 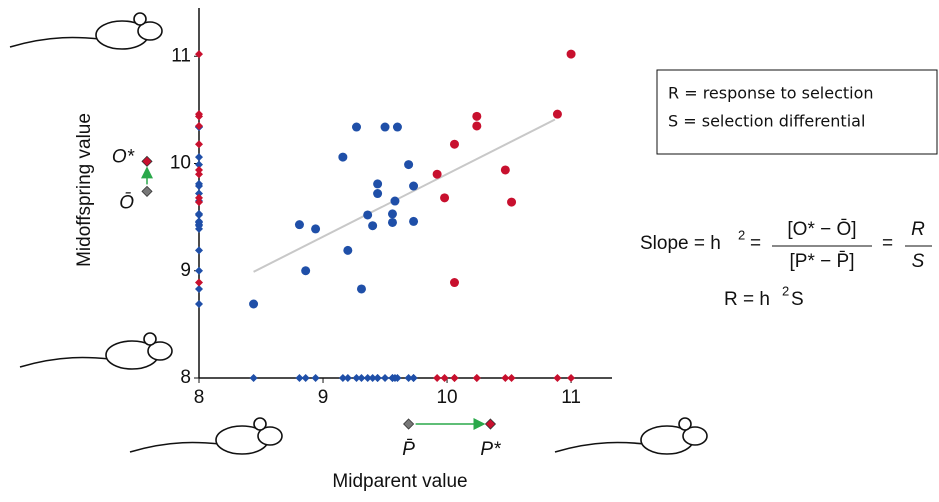 I want to click on formula-text: Slope = h, so click(x=680, y=243).